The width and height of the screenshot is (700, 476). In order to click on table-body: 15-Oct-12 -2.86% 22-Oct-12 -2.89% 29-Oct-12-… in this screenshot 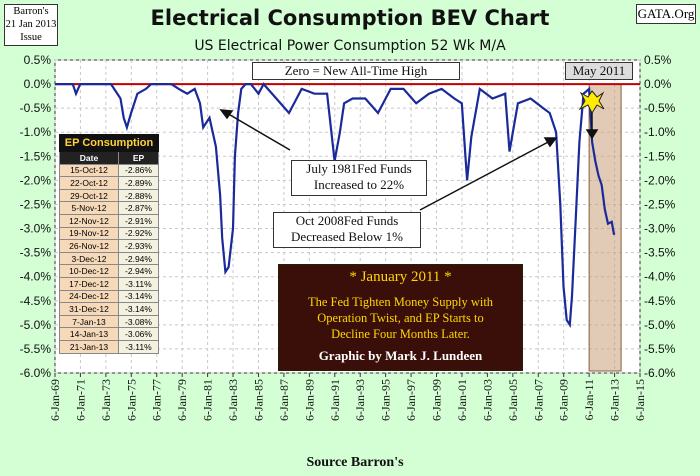, I will do `click(109, 258)`.